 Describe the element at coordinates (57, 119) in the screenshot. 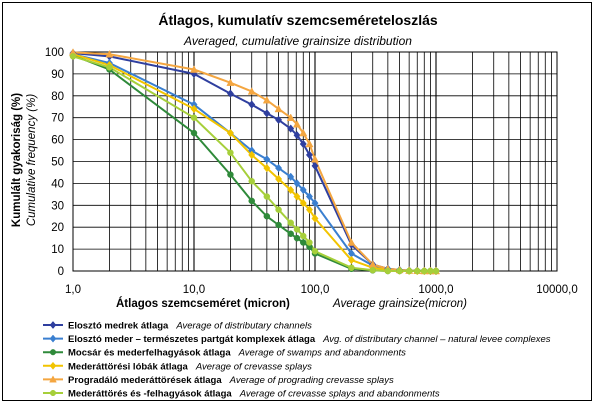

I see `y-tick-label: 70` at that location.